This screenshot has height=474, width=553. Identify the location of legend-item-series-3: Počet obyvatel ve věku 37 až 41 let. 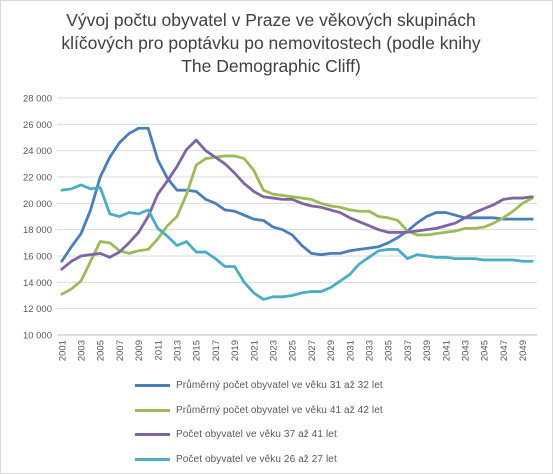
(259, 434).